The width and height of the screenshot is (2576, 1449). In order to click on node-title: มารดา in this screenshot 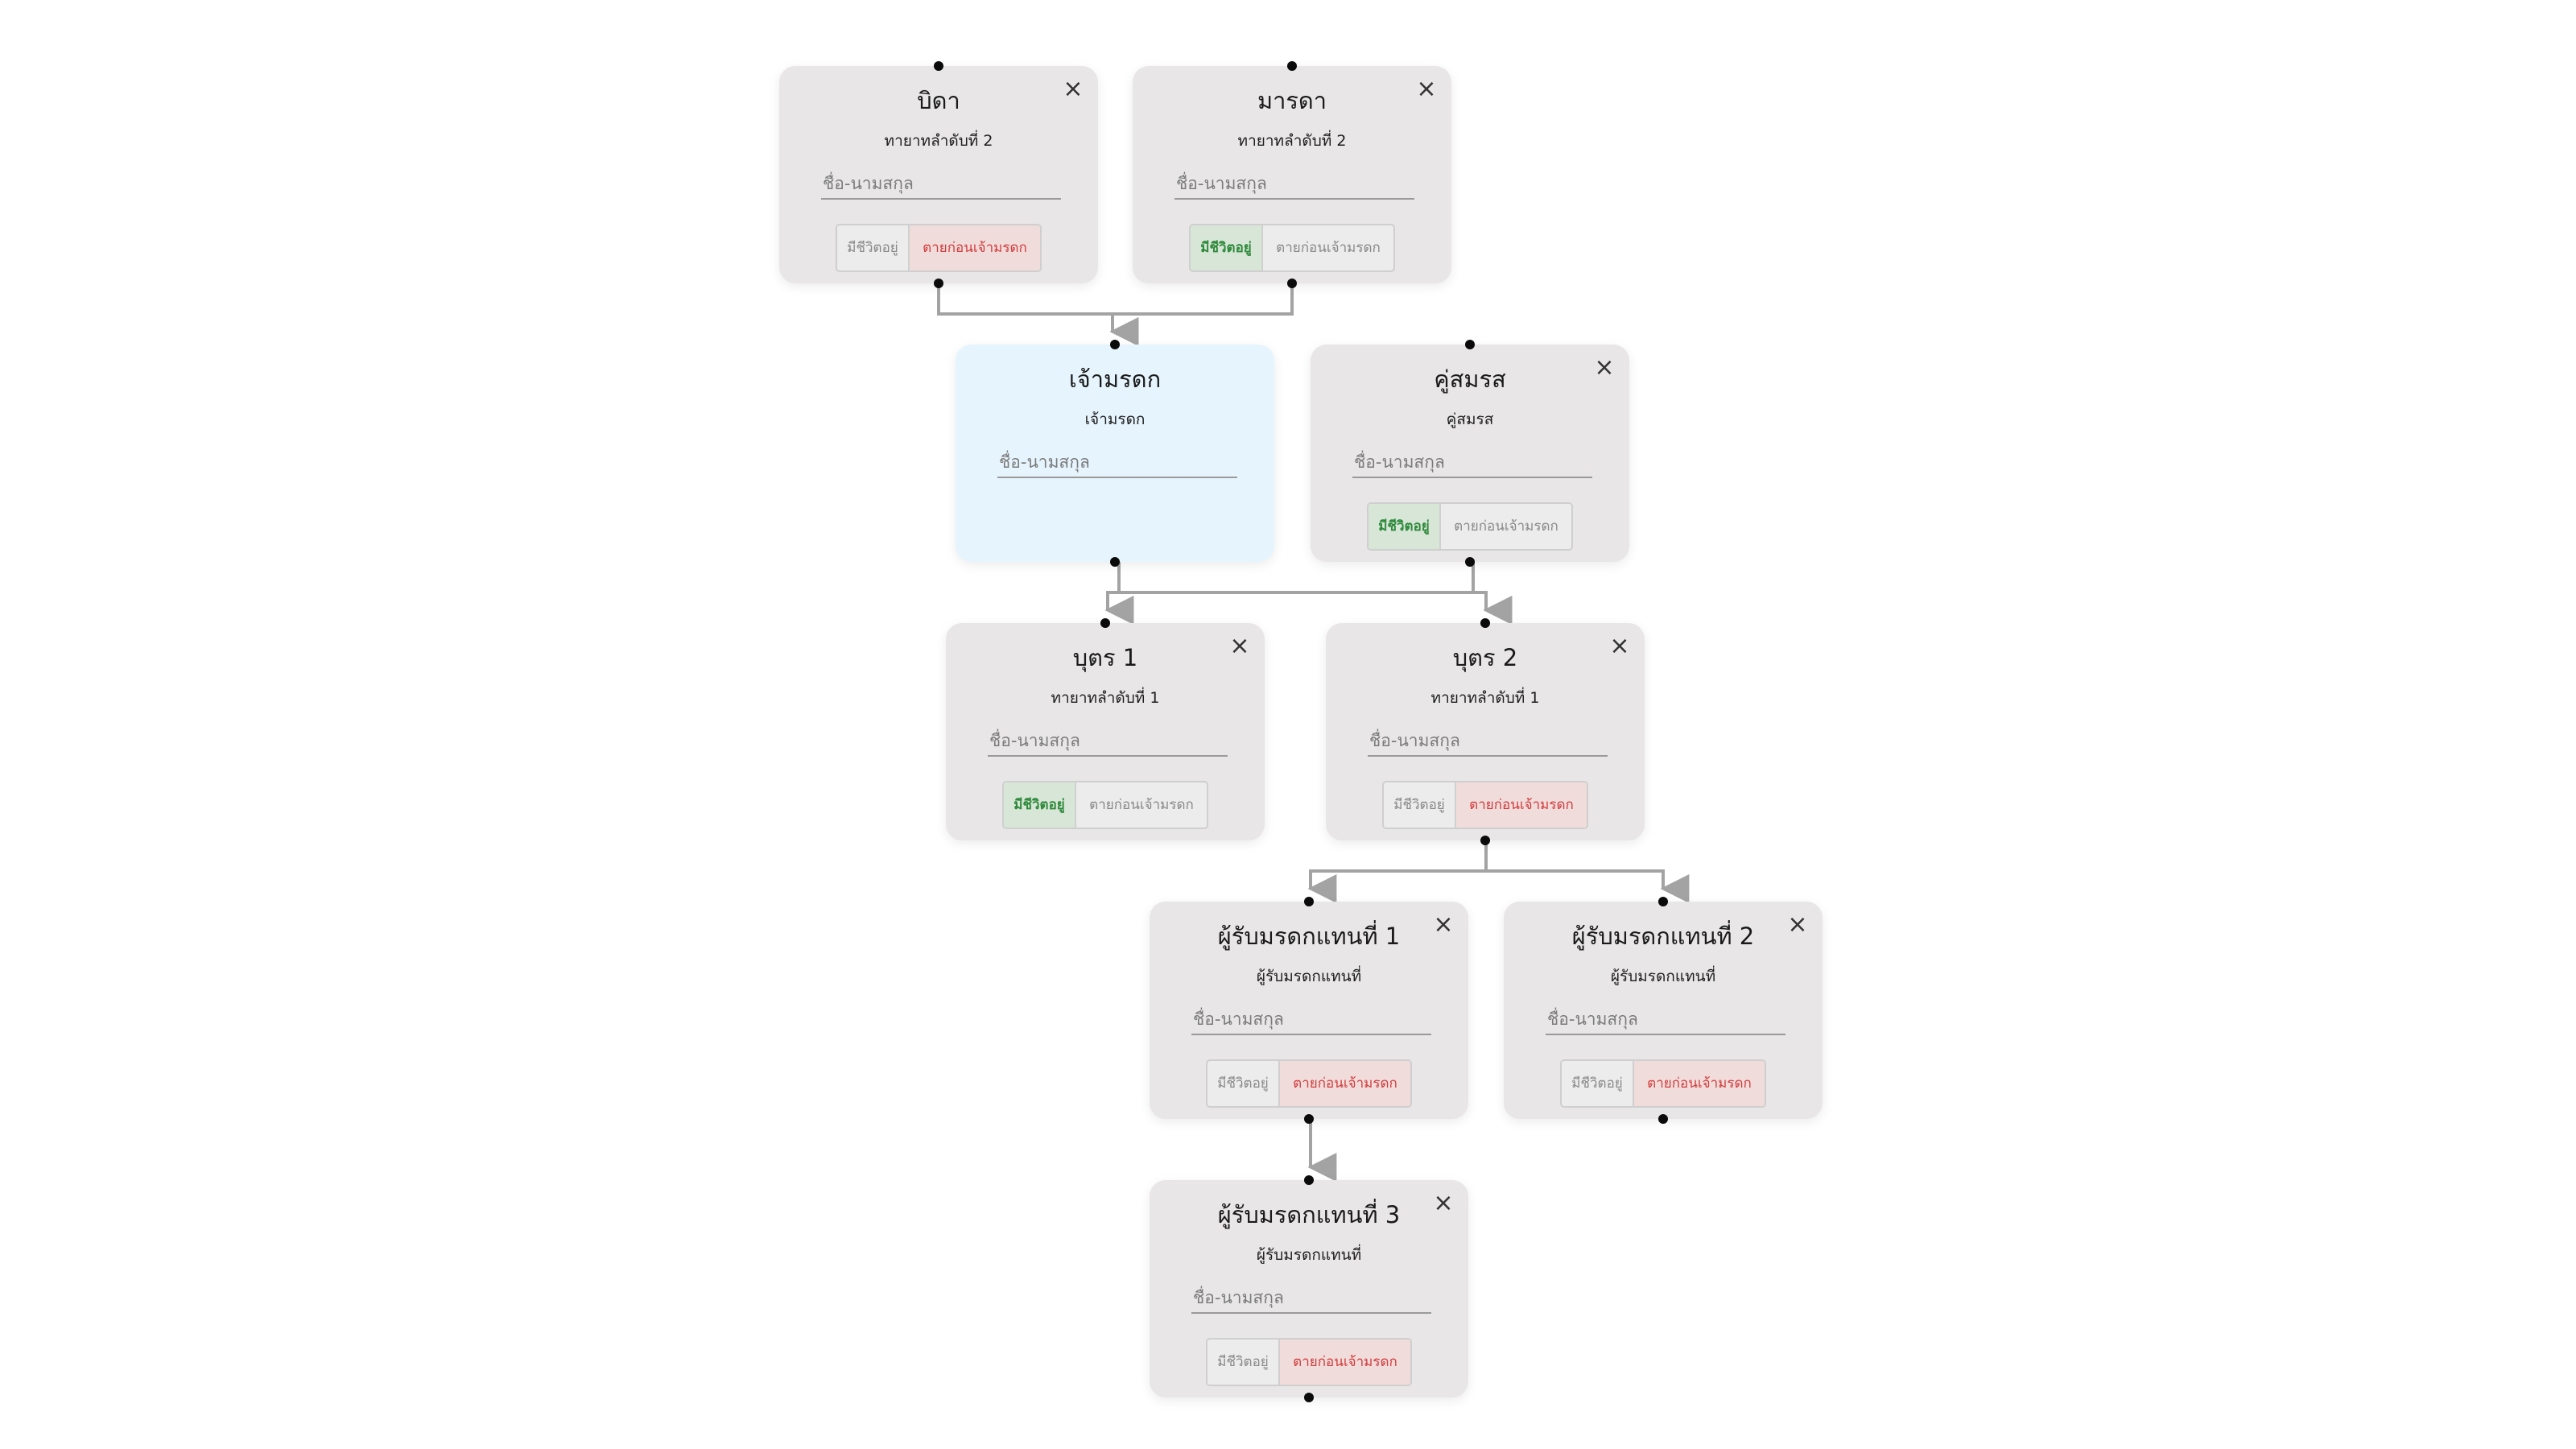, I will do `click(1292, 100)`.